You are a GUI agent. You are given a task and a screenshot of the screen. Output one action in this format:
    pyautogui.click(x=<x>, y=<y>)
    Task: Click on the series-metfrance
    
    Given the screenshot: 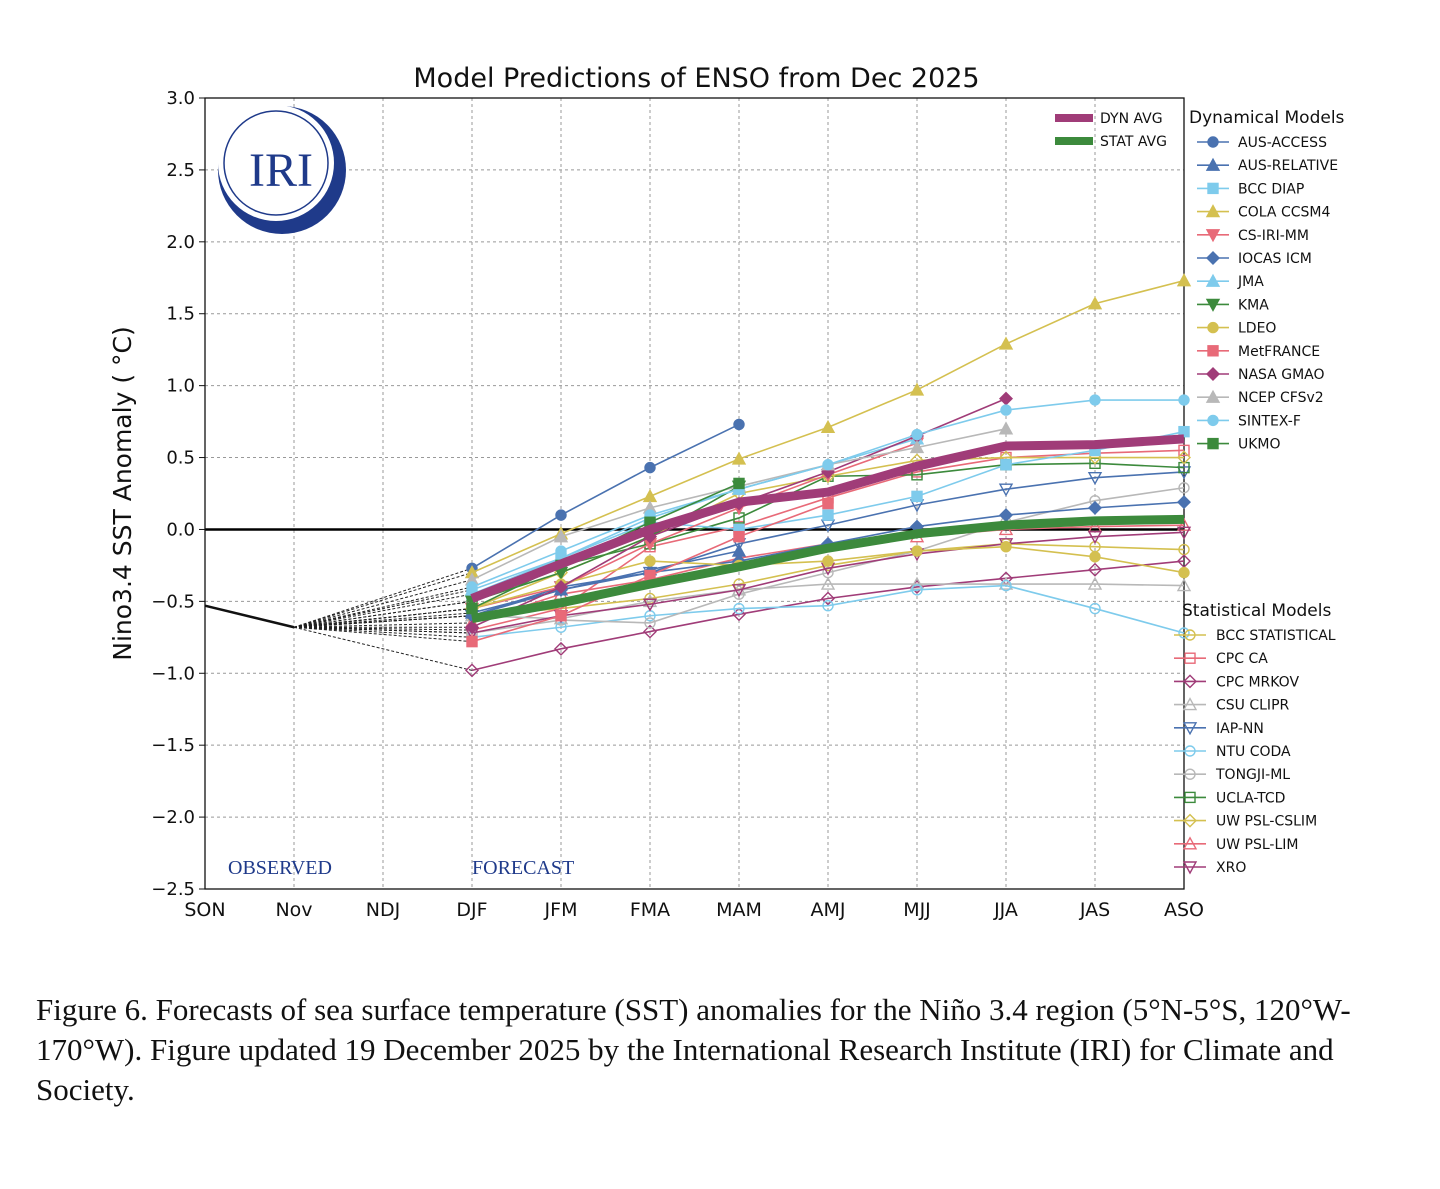 What is the action you would take?
    pyautogui.click(x=650, y=572)
    